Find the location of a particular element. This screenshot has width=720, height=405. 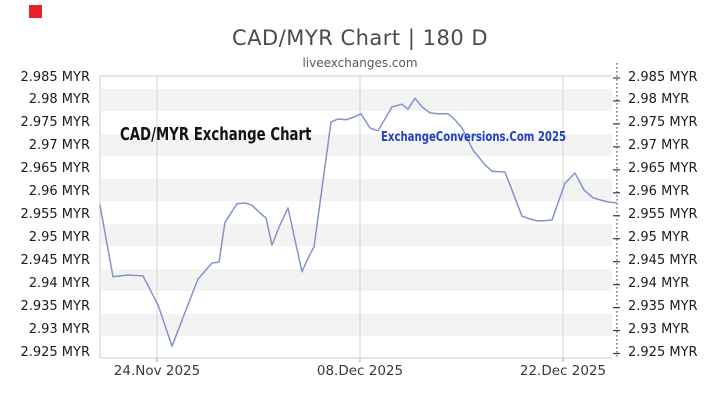

site-subtitle: liveexchanges.com is located at coordinates (360, 63).